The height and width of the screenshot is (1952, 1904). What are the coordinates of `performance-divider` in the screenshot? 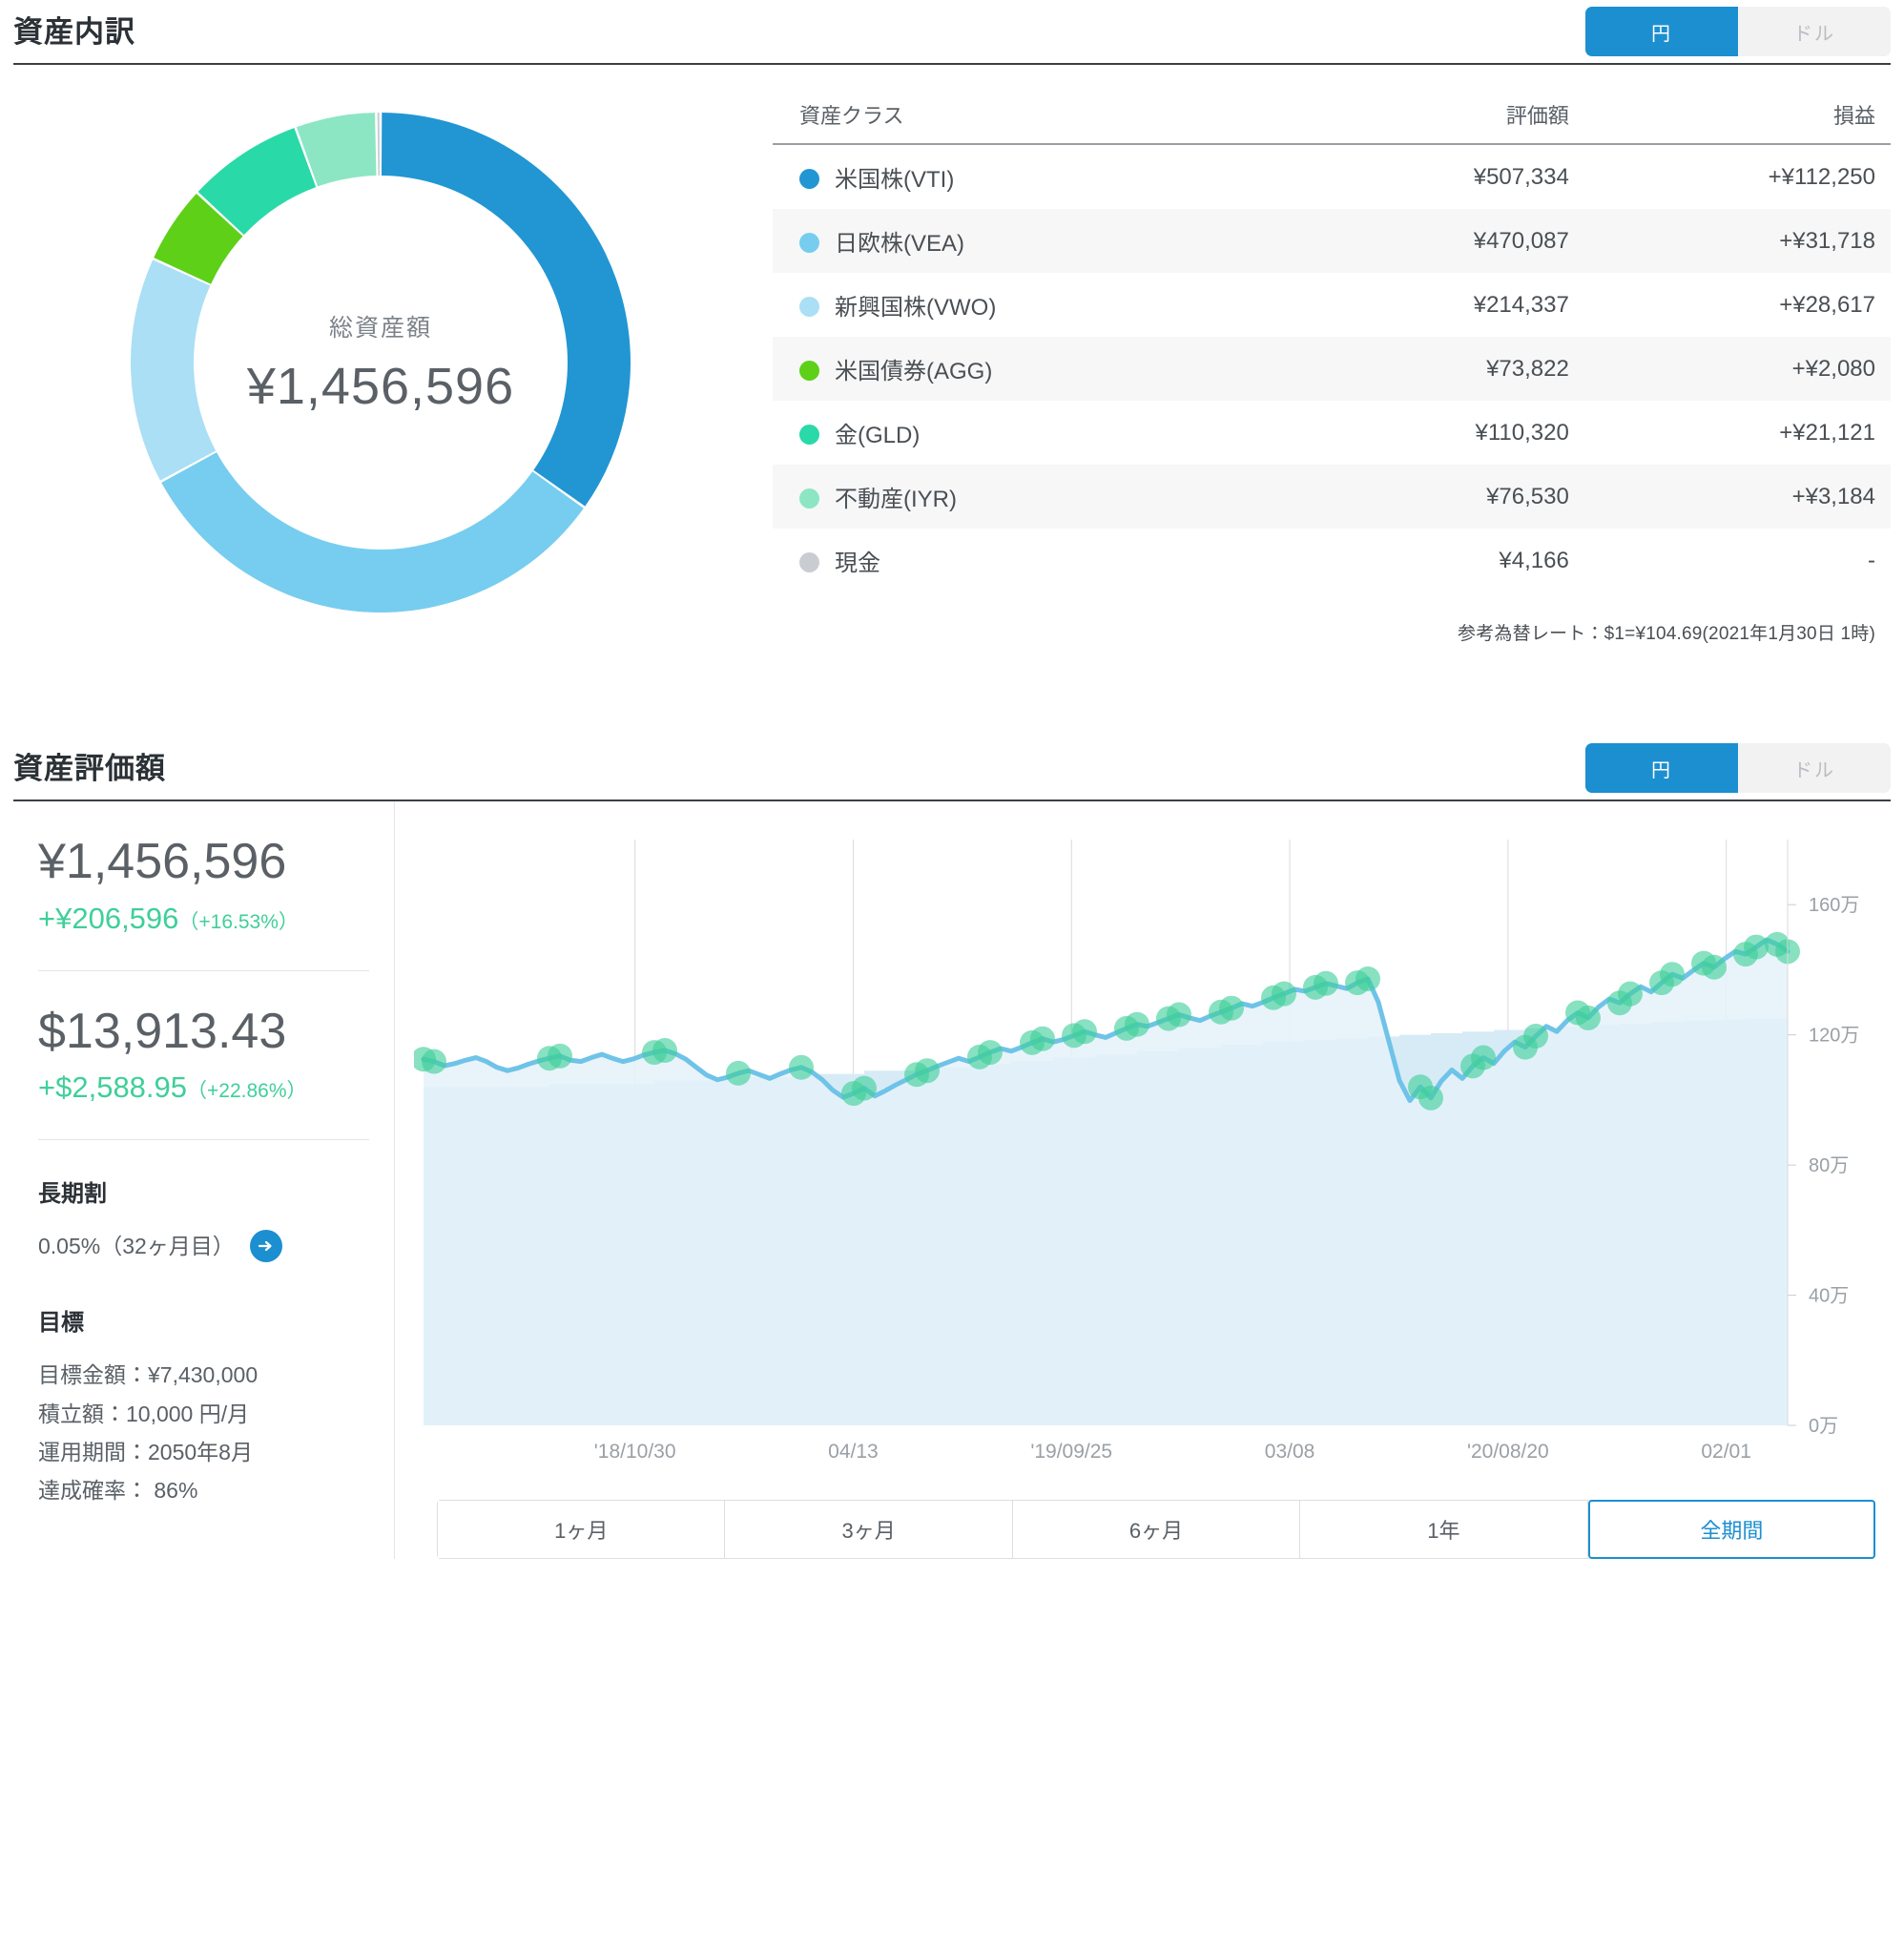 It's located at (952, 800).